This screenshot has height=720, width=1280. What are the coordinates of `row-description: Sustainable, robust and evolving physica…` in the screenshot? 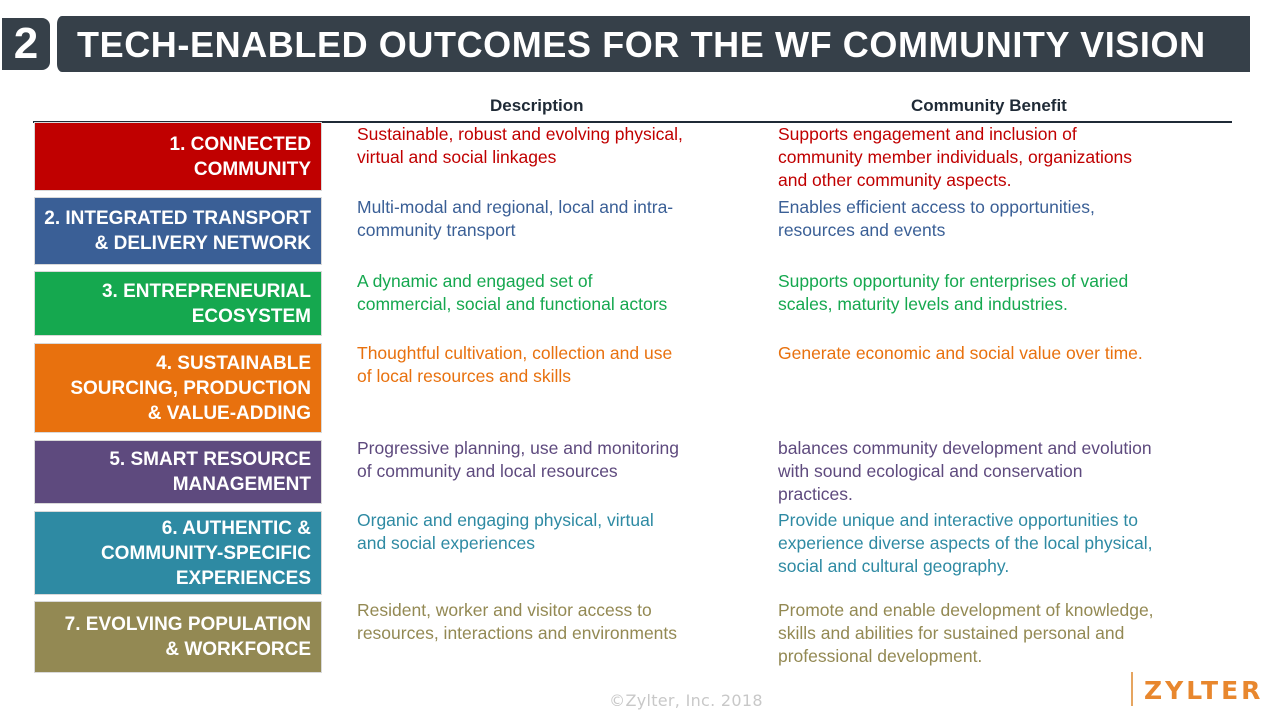 It's located at (520, 145).